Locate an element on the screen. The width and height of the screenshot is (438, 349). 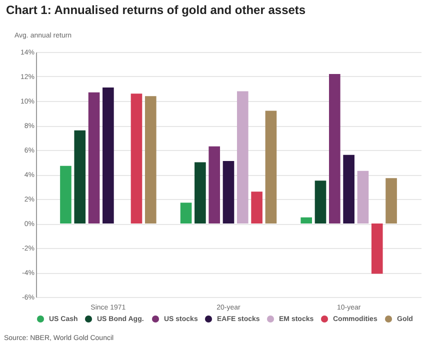
chart-title: Chart 1: Annualised returns of gold and other assets is located at coordinates (156, 10).